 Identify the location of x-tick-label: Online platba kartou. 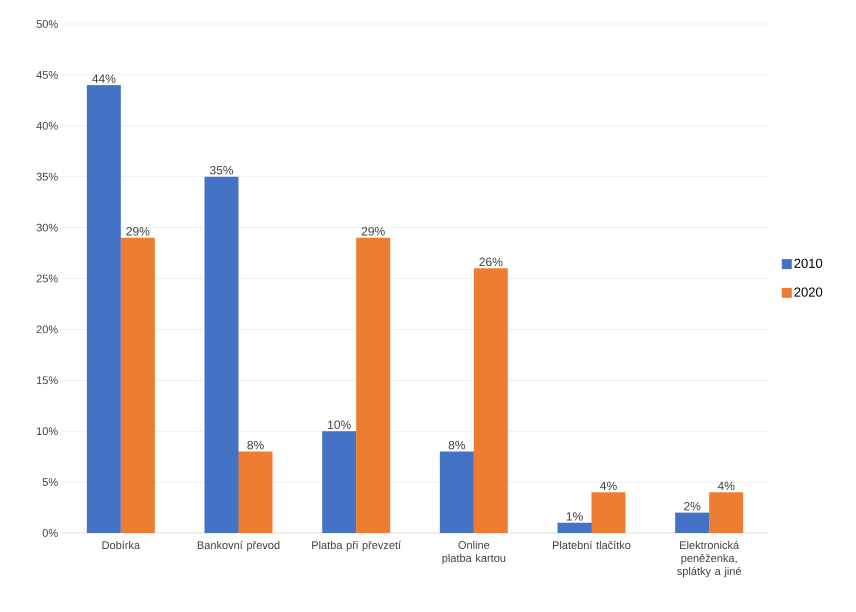
(474, 552).